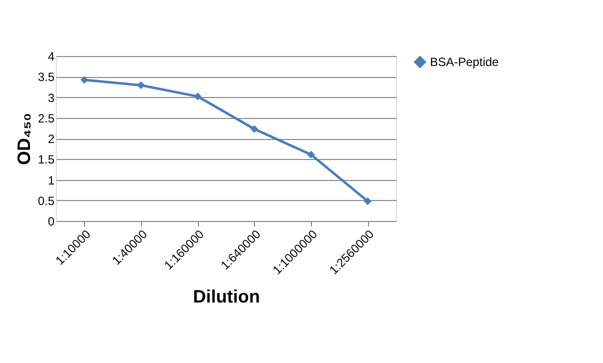  I want to click on y-tick-label: 1.5, so click(46, 159).